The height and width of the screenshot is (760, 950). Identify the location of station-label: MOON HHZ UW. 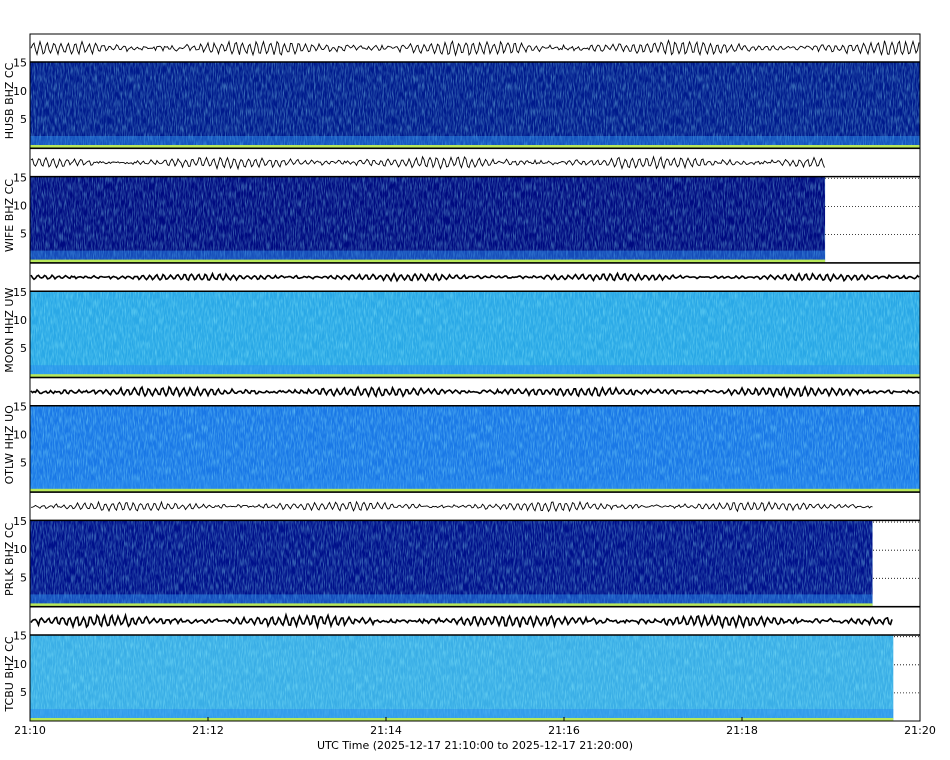
(9, 330).